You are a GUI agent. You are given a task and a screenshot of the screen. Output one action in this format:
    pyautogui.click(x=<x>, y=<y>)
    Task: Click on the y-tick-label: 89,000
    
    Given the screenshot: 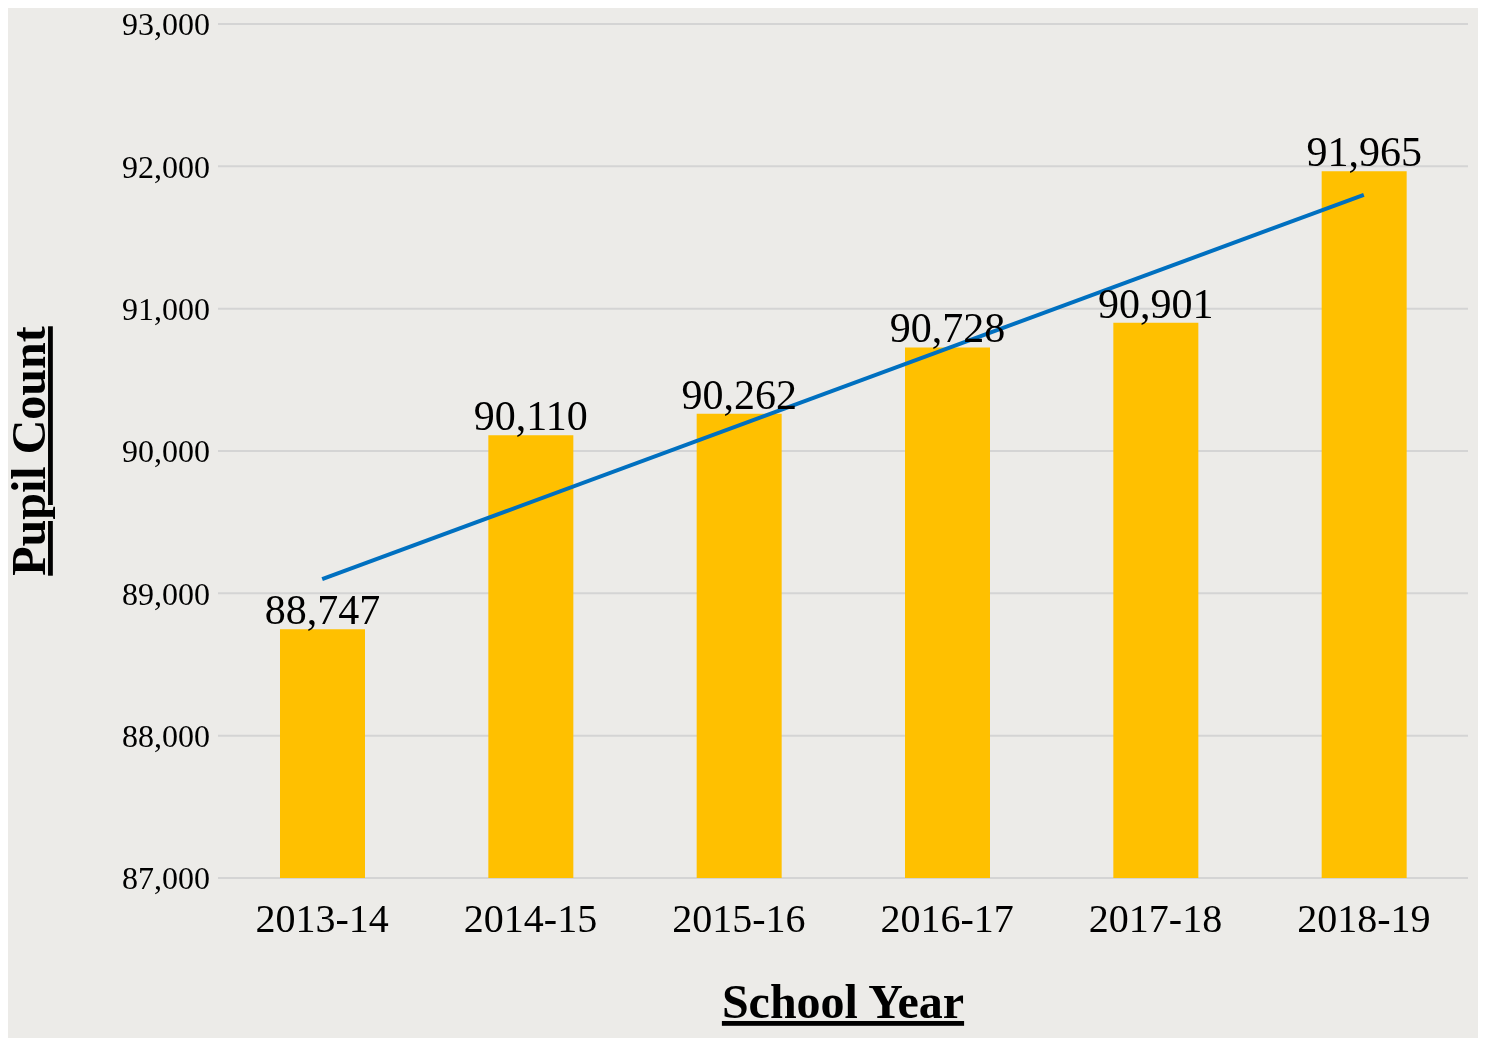 What is the action you would take?
    pyautogui.click(x=166, y=593)
    